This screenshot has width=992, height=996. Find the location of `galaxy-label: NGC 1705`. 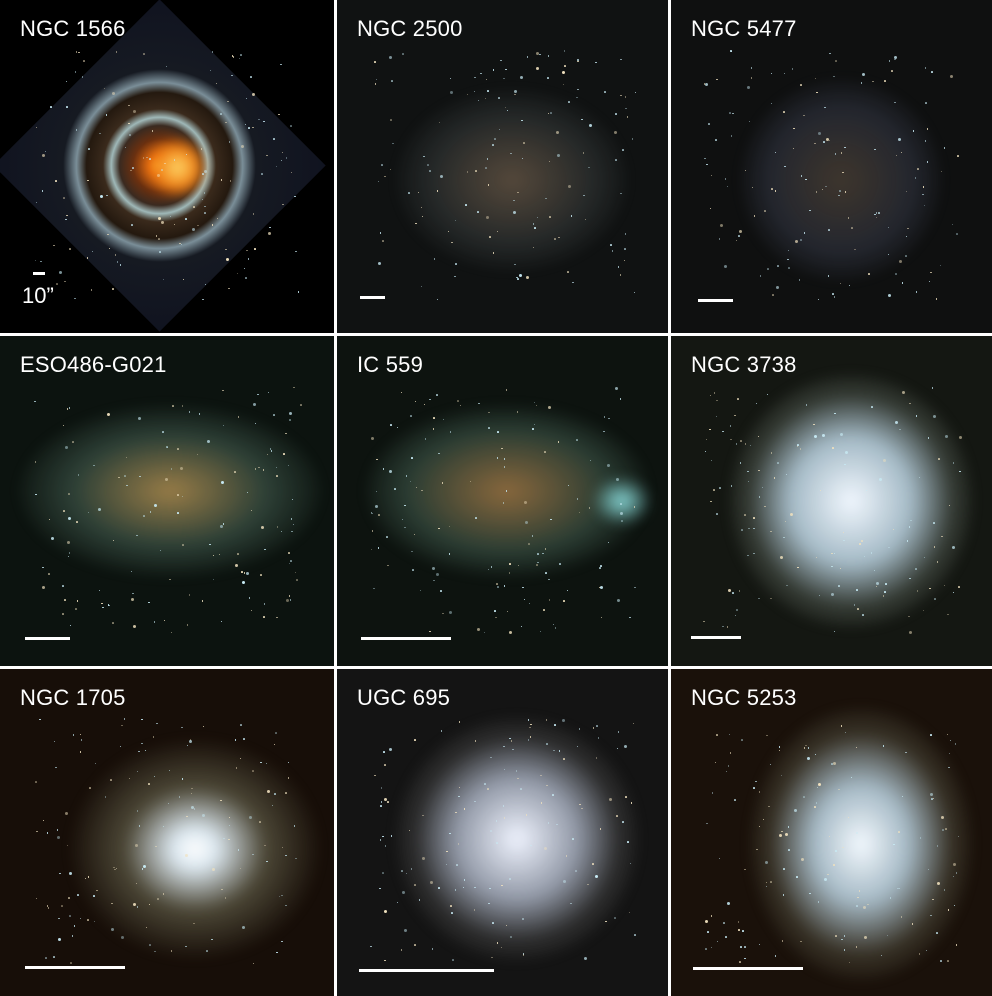

galaxy-label: NGC 1705 is located at coordinates (73, 697).